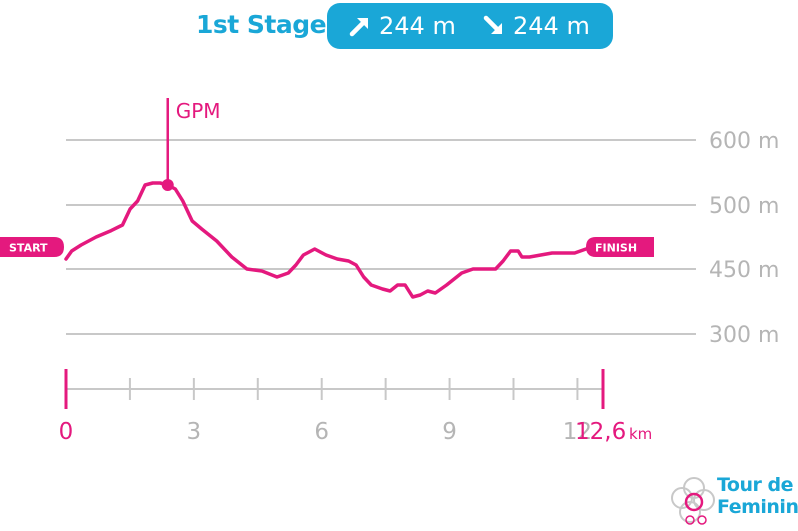 This screenshot has height=531, width=798. I want to click on x-unit-label: km, so click(640, 434).